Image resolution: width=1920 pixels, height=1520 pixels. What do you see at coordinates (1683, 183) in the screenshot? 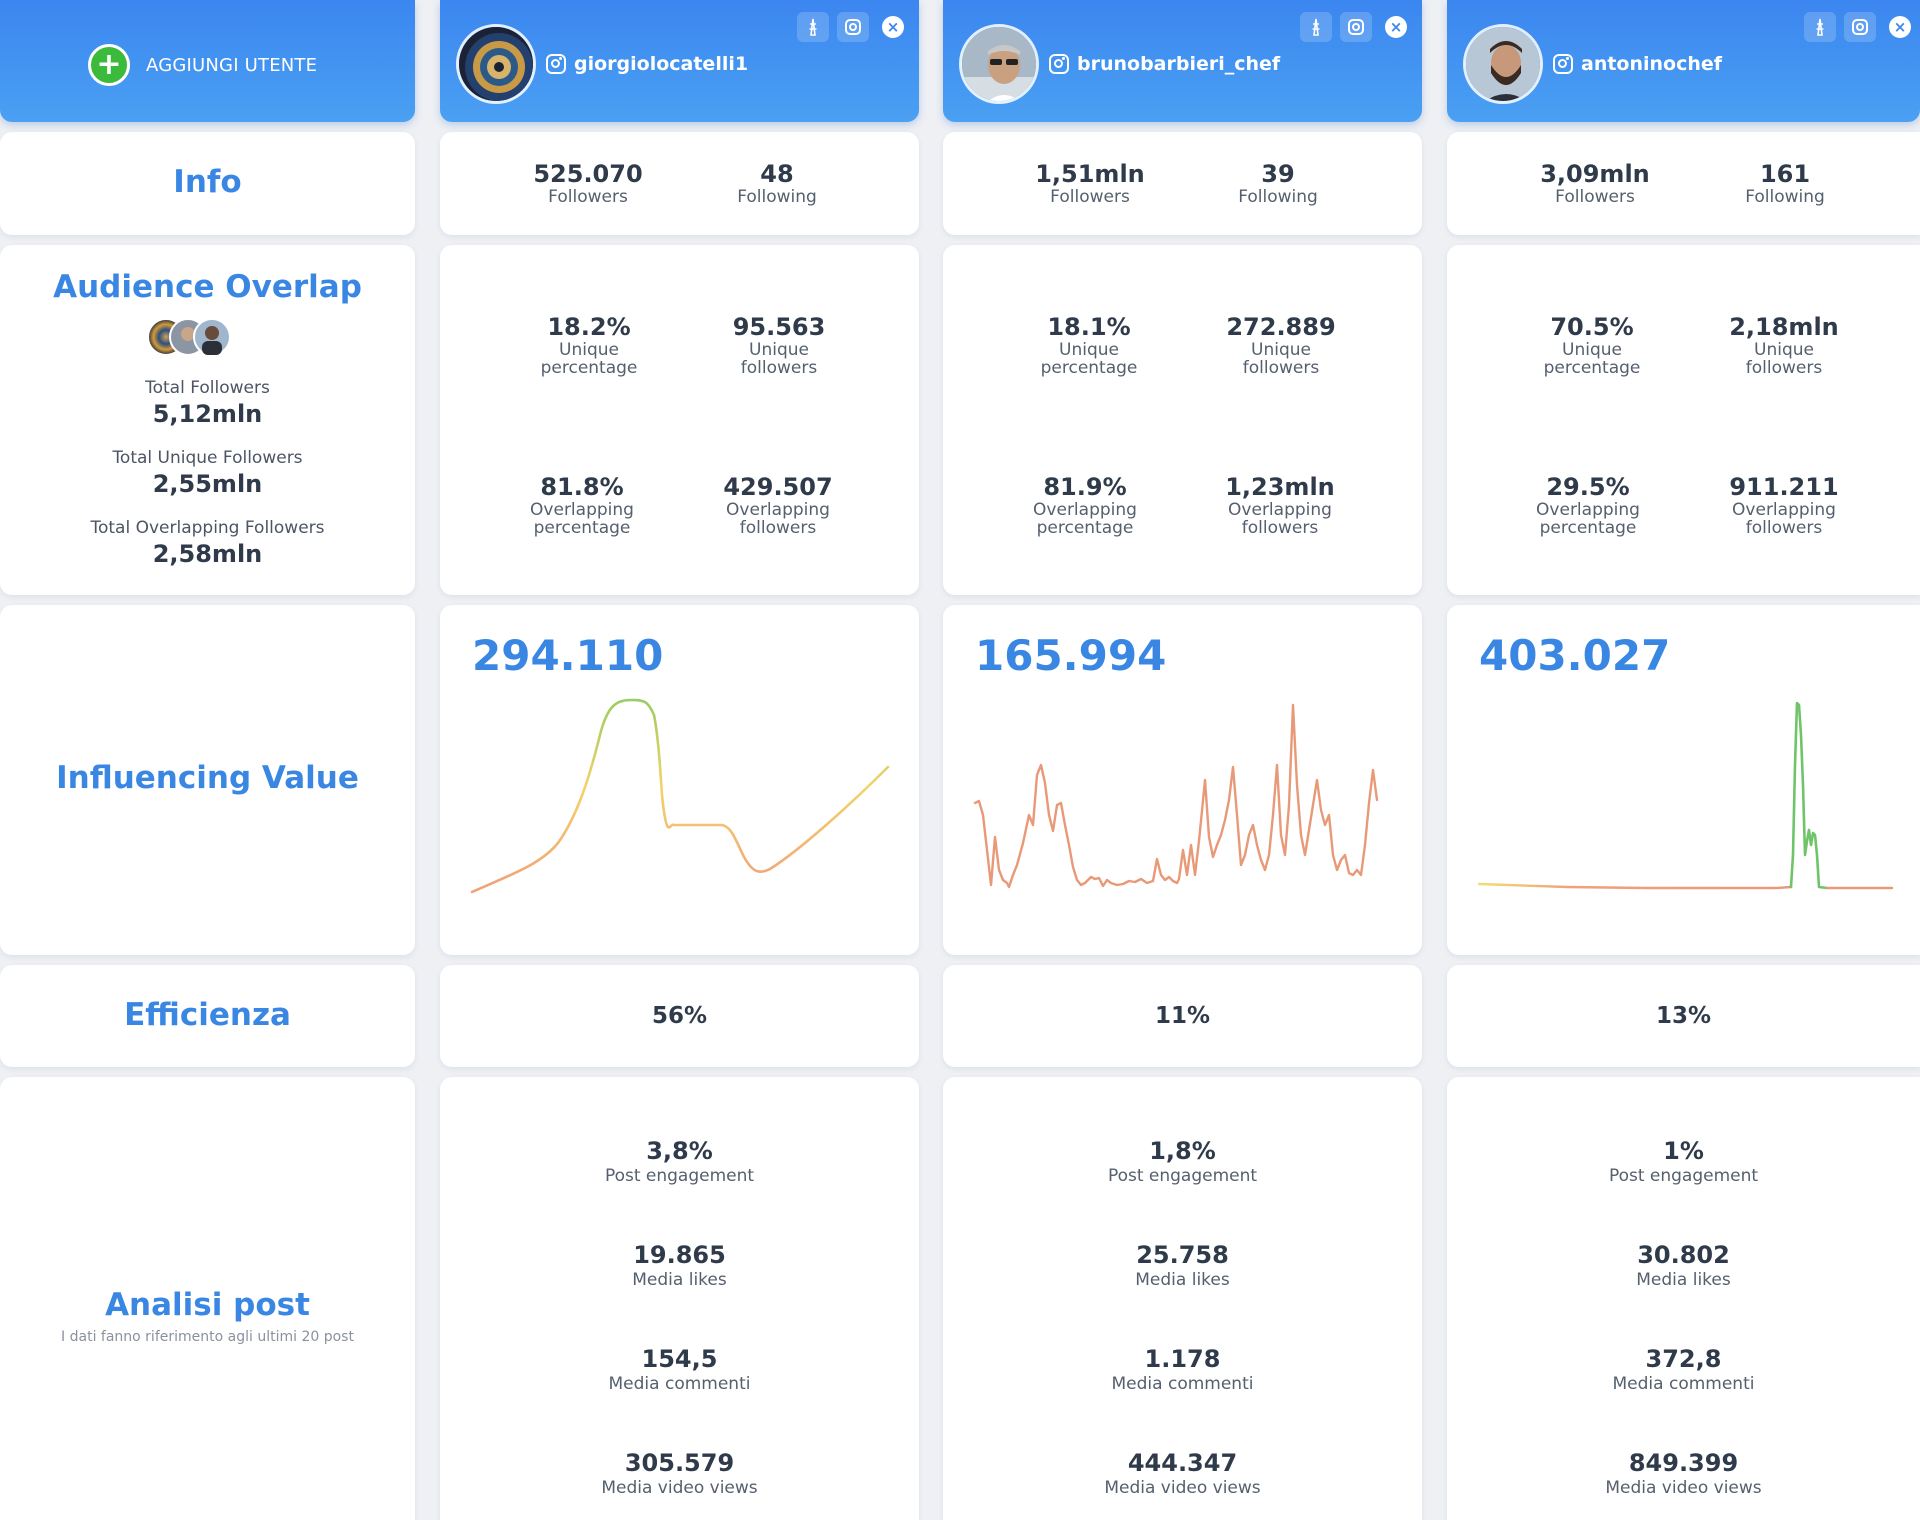
I see `info-card-3: 3,09mln Followers 161 Following` at bounding box center [1683, 183].